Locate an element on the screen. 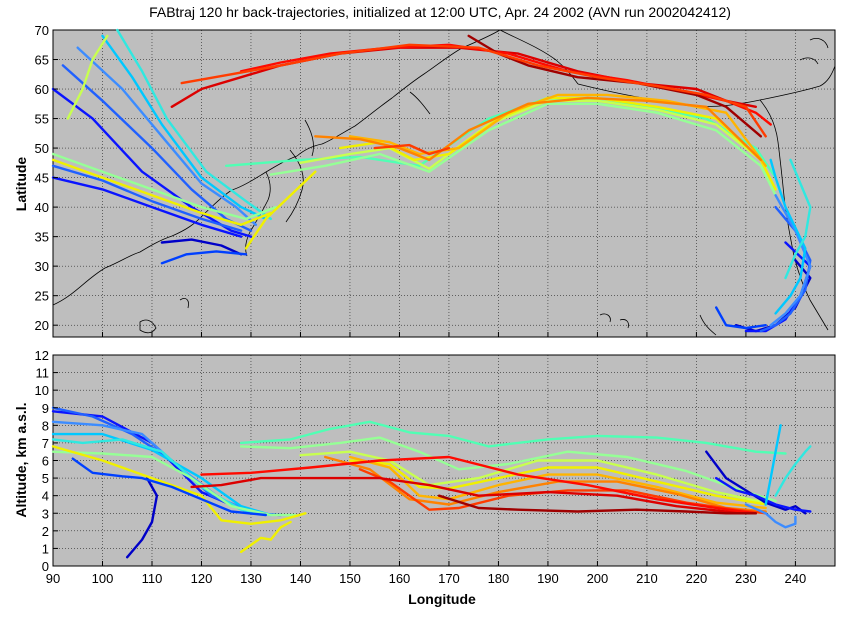 This screenshot has height=621, width=868. altitude-x-tick-label: 230 is located at coordinates (746, 578).